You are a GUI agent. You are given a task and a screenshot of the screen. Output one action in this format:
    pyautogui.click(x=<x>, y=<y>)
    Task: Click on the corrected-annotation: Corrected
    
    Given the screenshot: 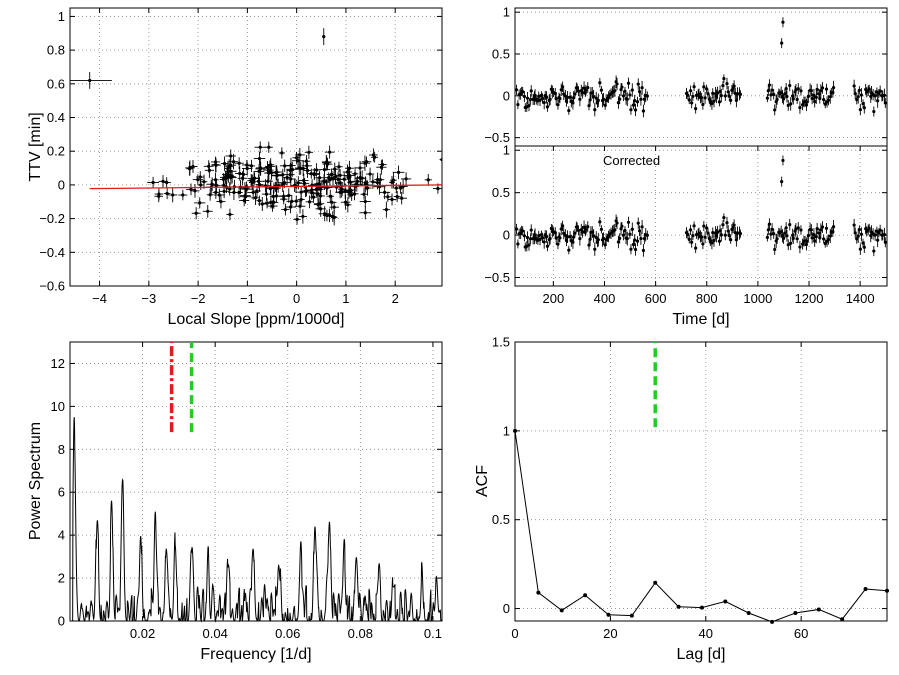 What is the action you would take?
    pyautogui.click(x=631, y=160)
    